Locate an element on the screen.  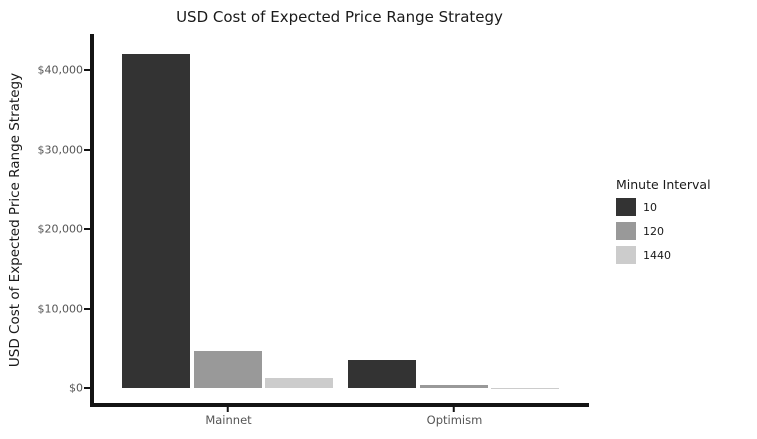
legend-item-120: 120 is located at coordinates (663, 231).